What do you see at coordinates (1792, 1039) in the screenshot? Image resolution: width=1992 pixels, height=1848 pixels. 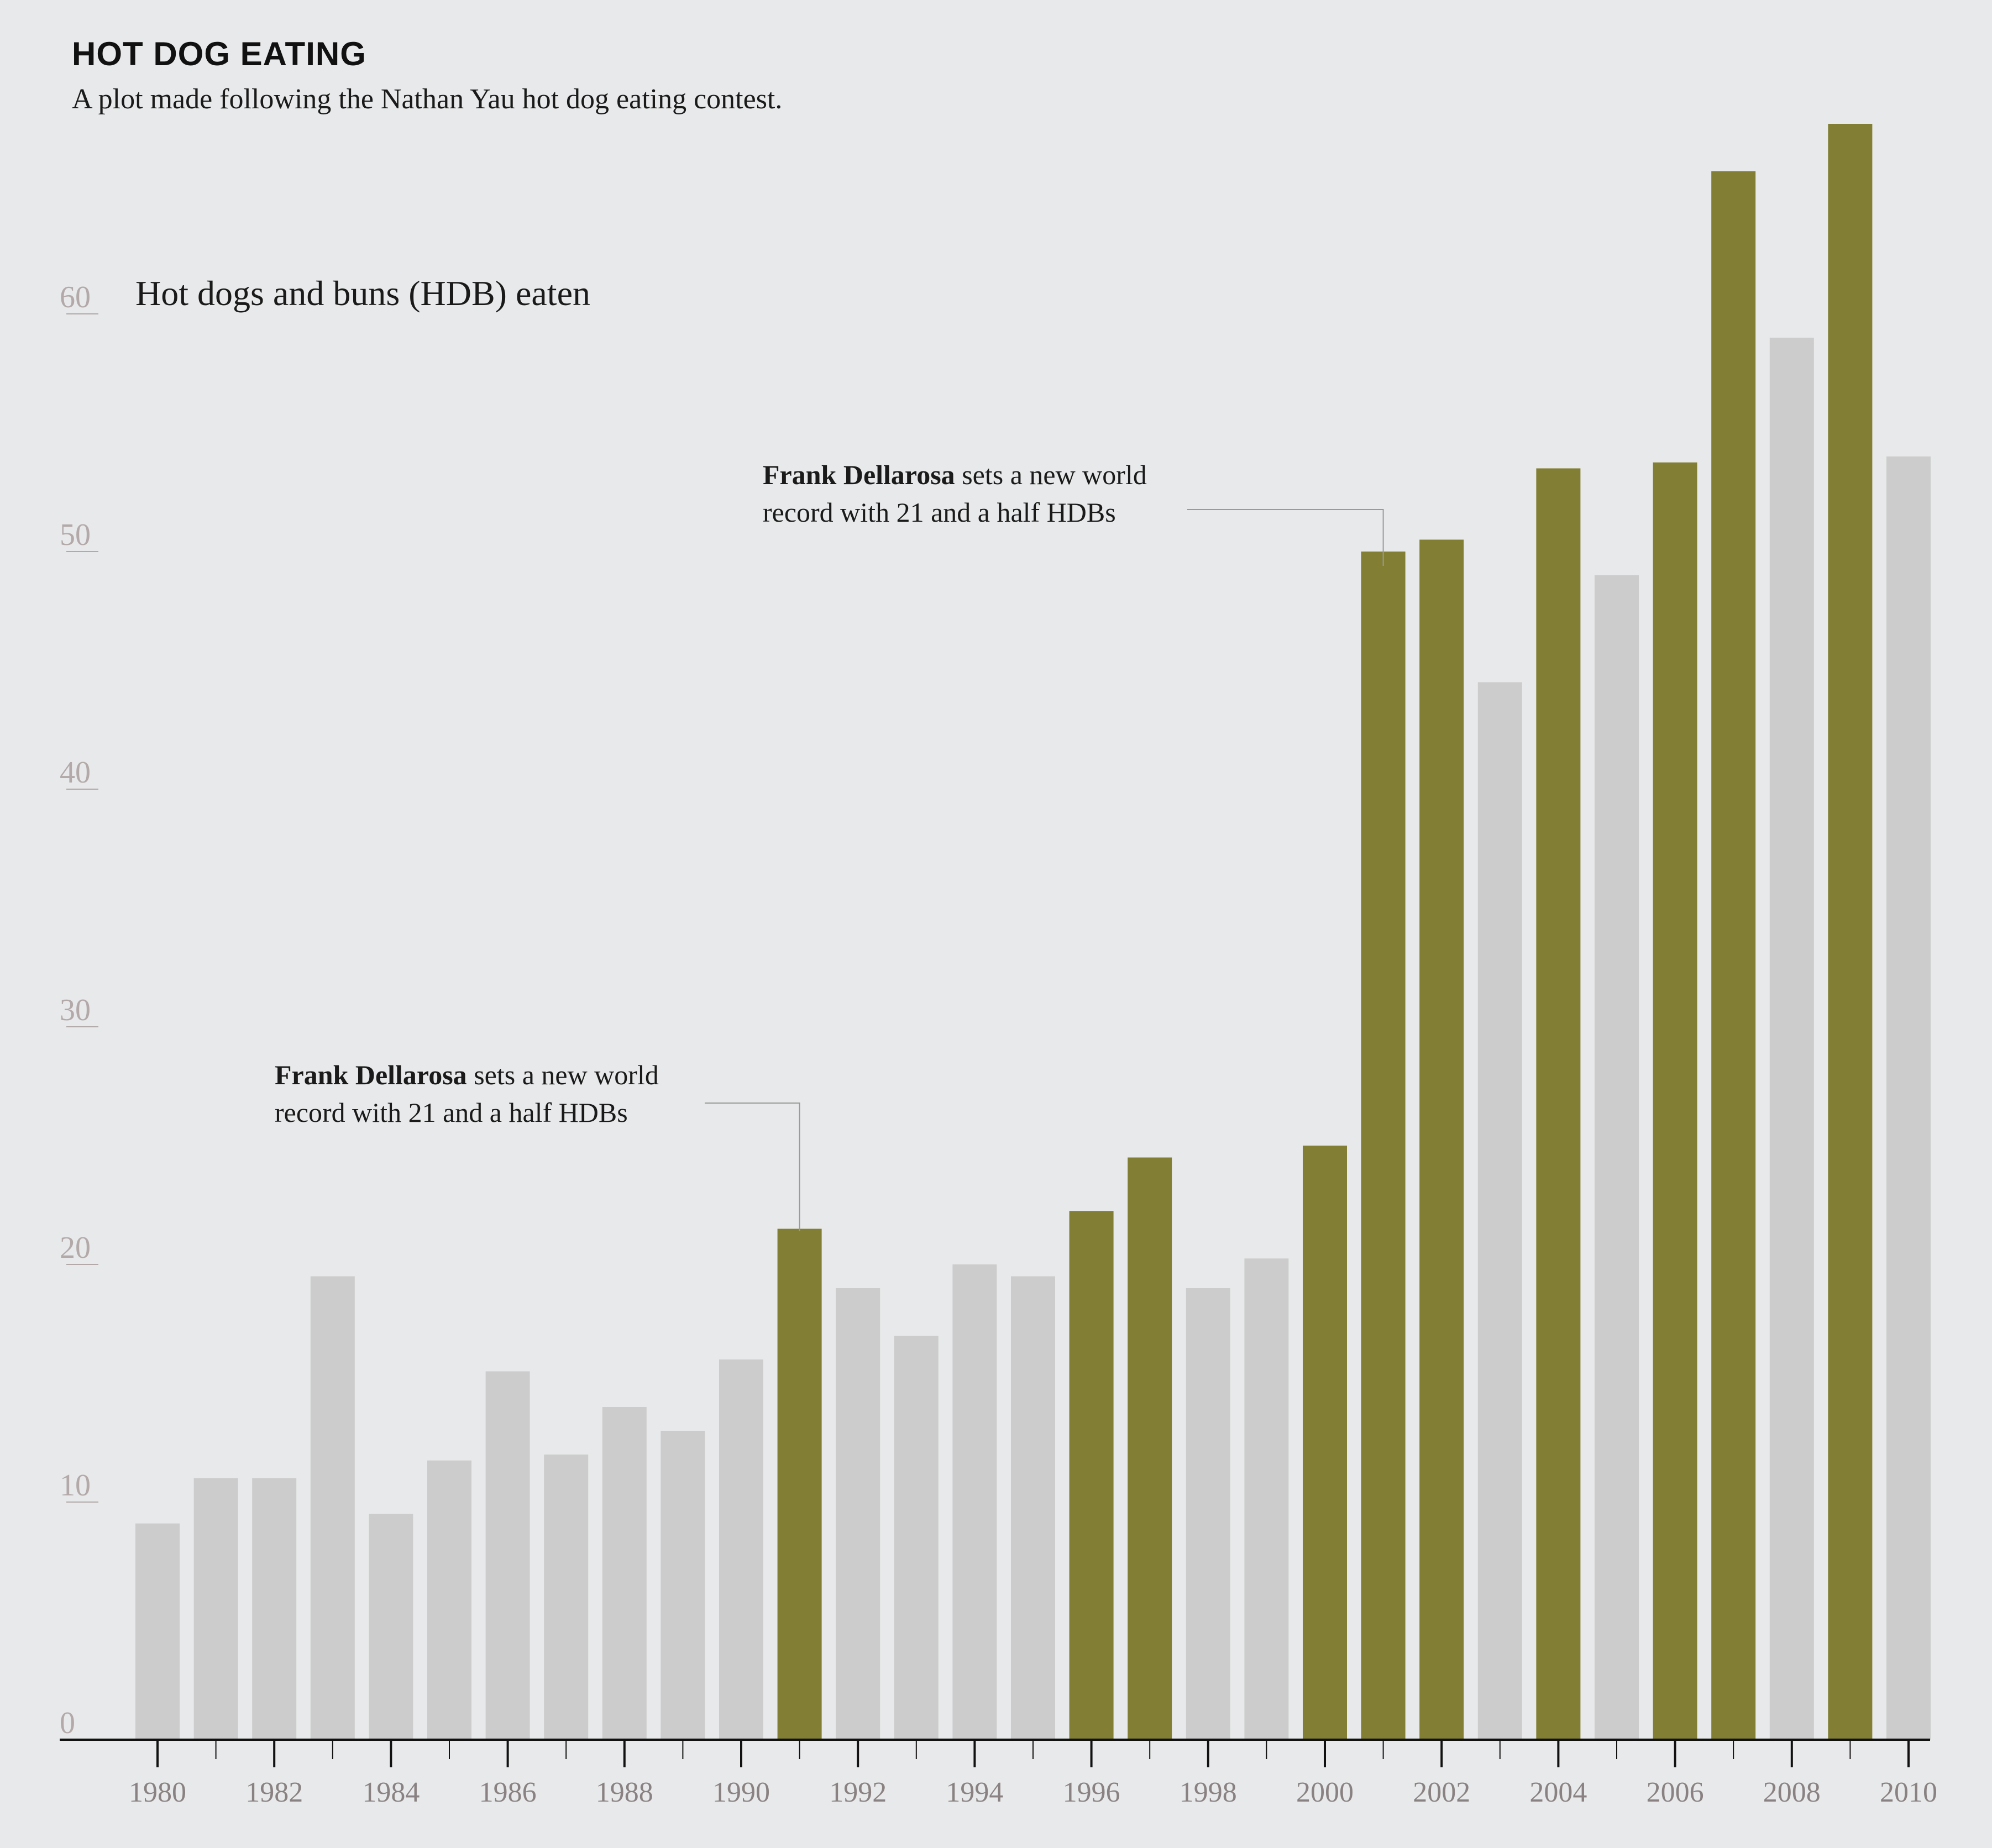 I see `bar-2008` at bounding box center [1792, 1039].